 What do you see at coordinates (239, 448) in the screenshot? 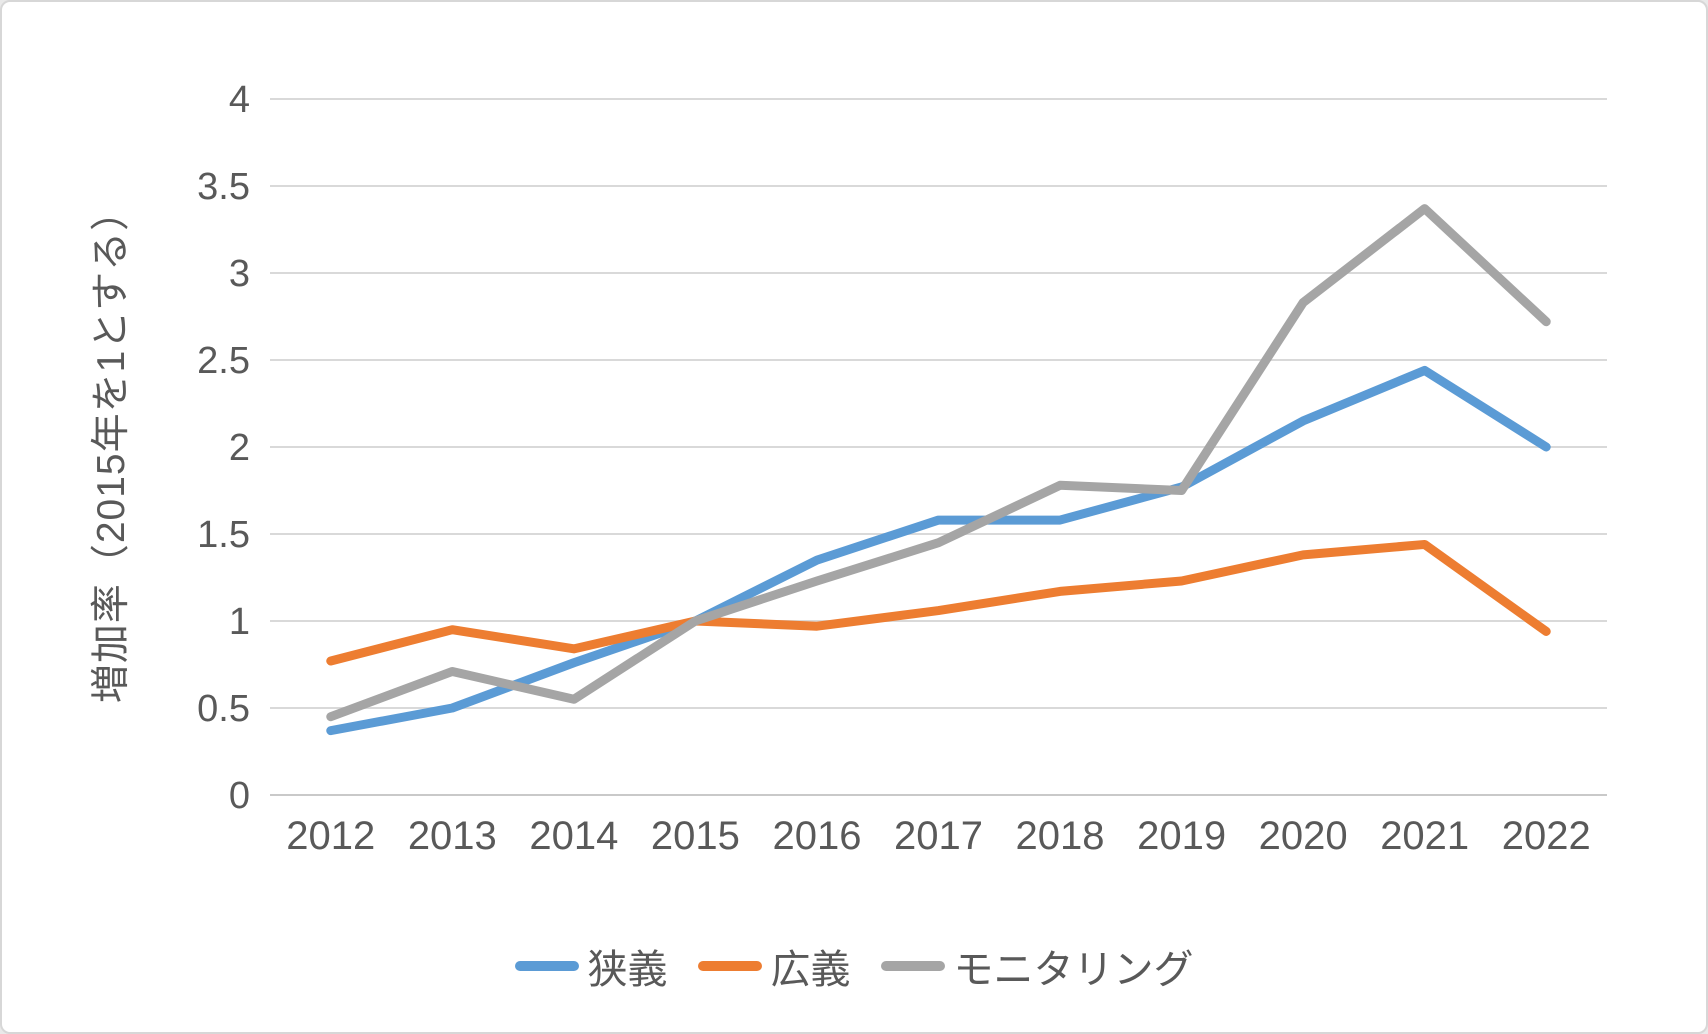
I see `y-tick-label: 2` at bounding box center [239, 448].